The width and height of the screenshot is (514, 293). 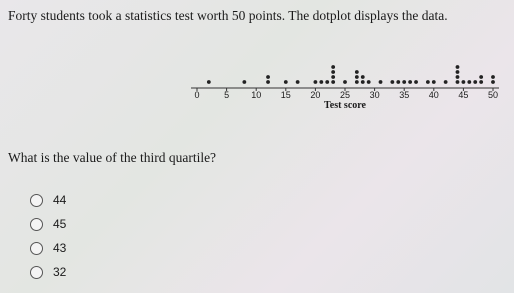 What do you see at coordinates (48, 272) in the screenshot?
I see `answer-option: 32` at bounding box center [48, 272].